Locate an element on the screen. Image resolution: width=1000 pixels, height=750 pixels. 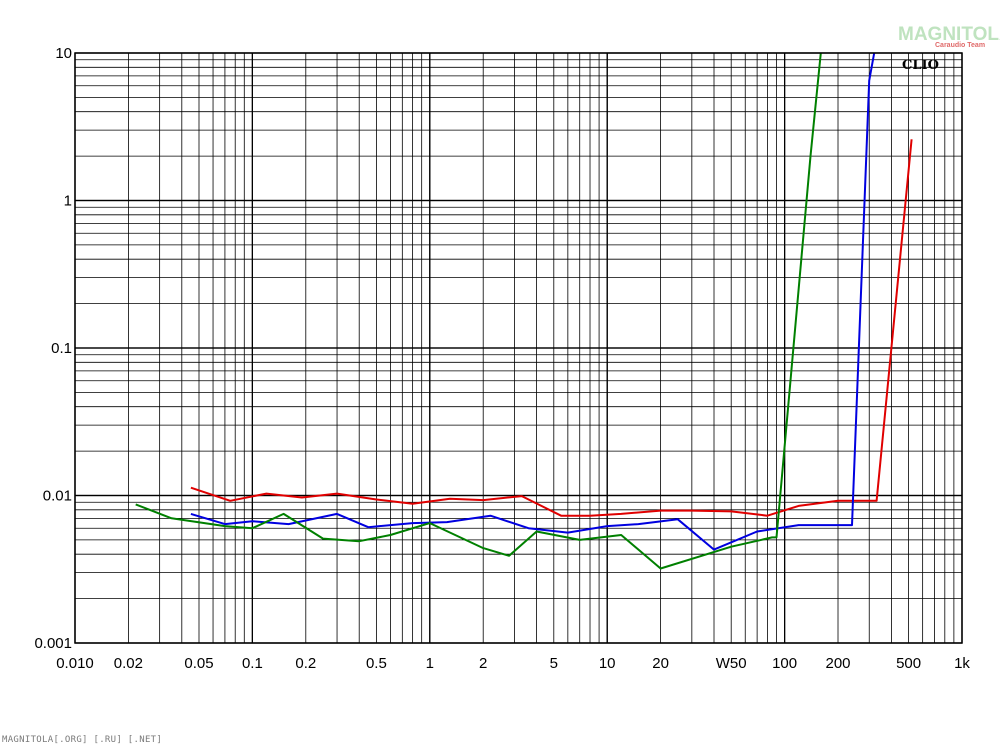
y-tick-label: 10 is located at coordinates (63, 53).